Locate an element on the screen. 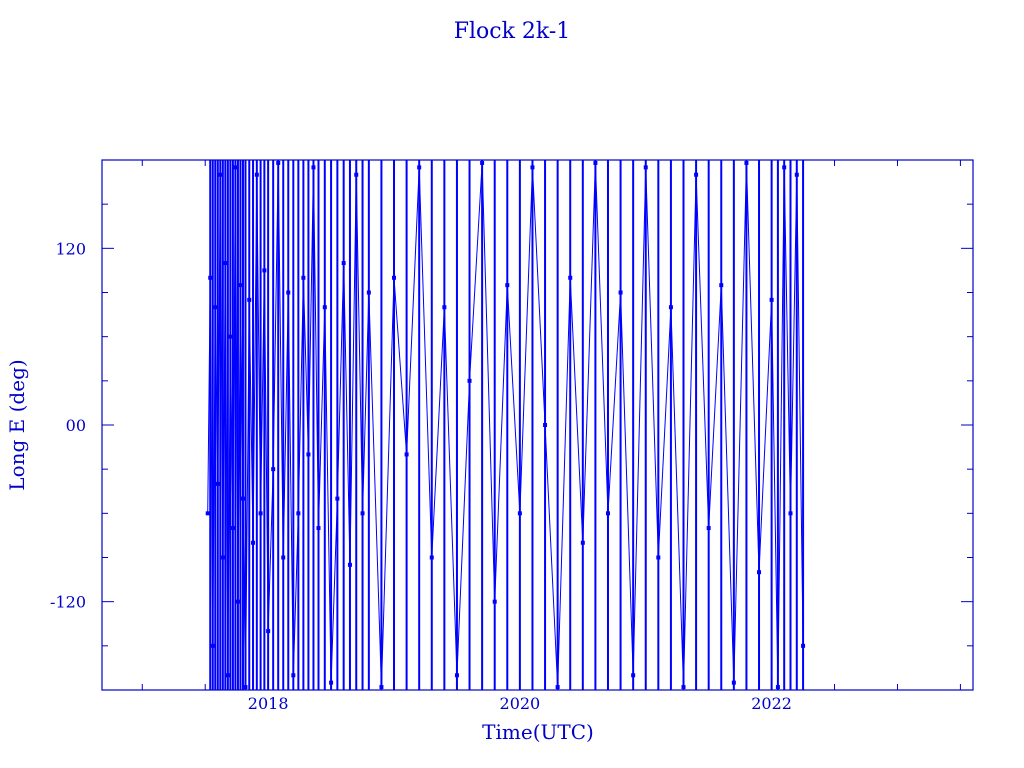 This screenshot has height=768, width=1024. x-tick-label: 2022 is located at coordinates (771, 703).